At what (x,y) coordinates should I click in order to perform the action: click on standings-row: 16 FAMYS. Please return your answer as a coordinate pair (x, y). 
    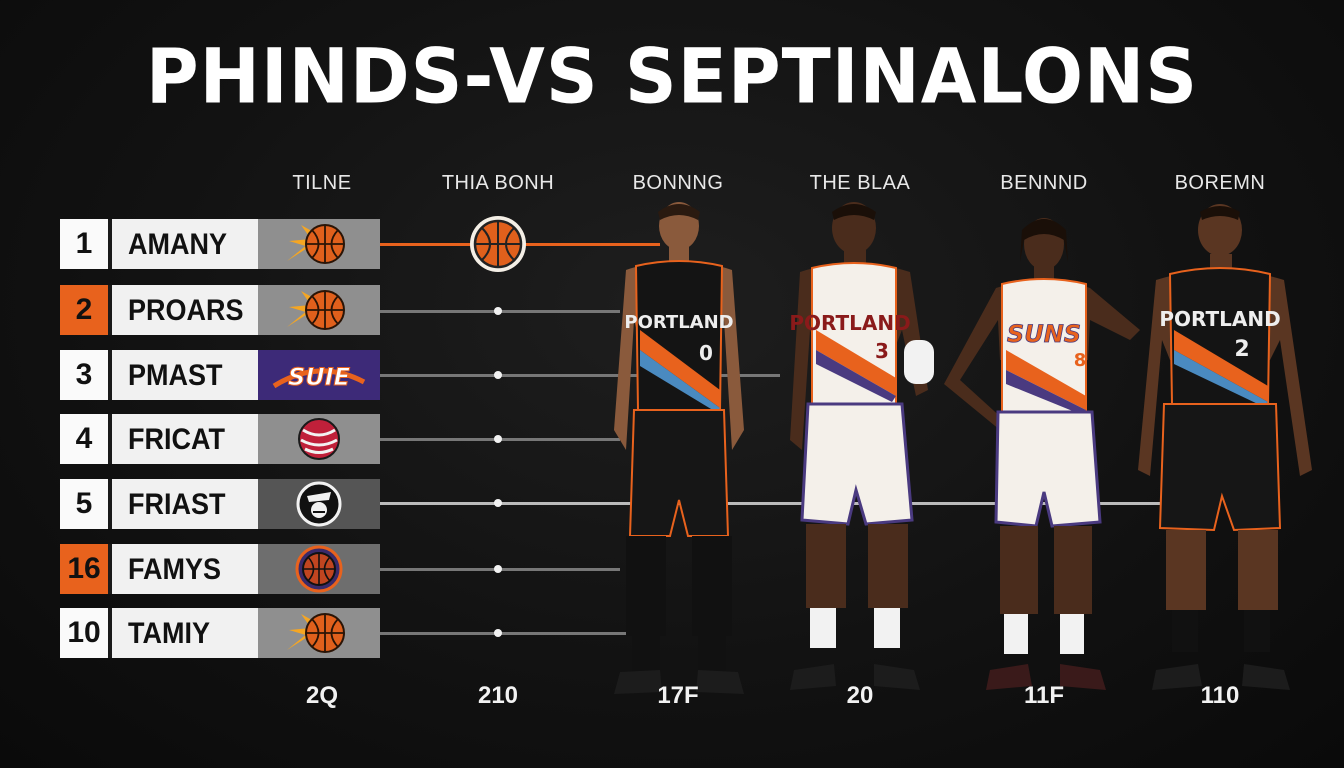
    Looking at the image, I should click on (220, 569).